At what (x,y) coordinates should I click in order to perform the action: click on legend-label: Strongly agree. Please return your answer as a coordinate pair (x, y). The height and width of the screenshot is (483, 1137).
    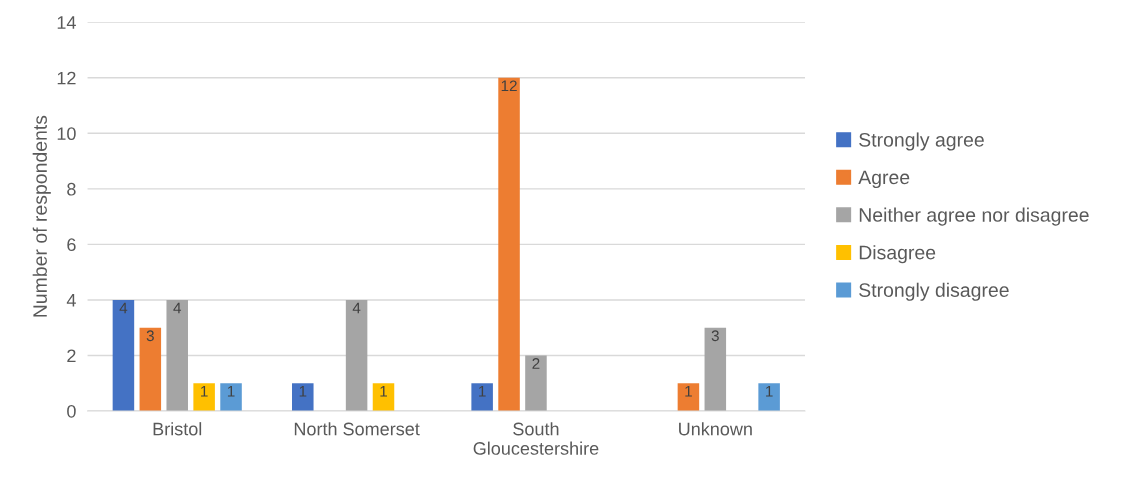
    Looking at the image, I should click on (921, 141).